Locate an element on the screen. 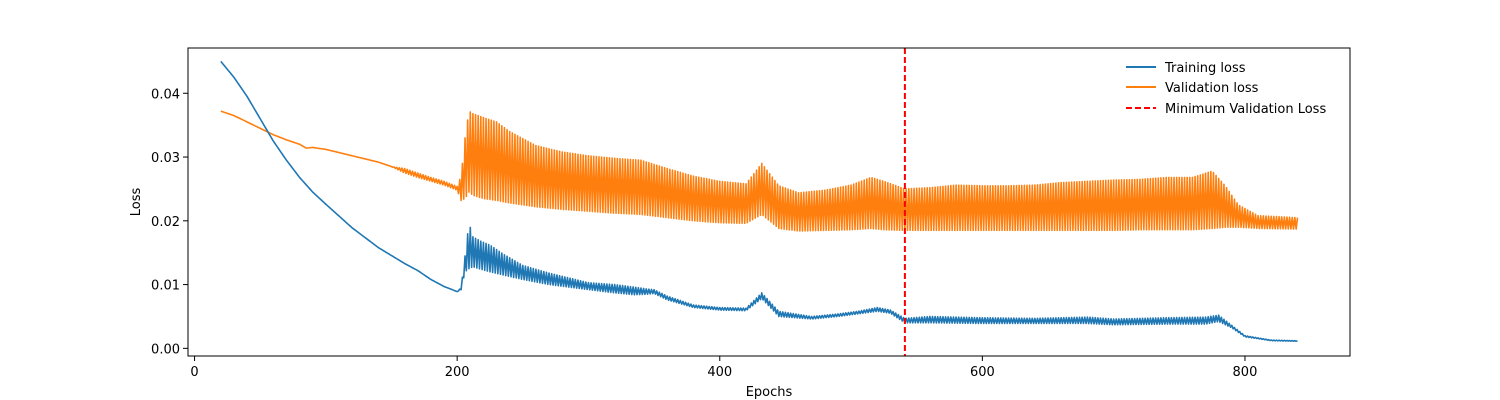 Image resolution: width=1500 pixels, height=400 pixels. x-tick-label: 0 is located at coordinates (194, 372).